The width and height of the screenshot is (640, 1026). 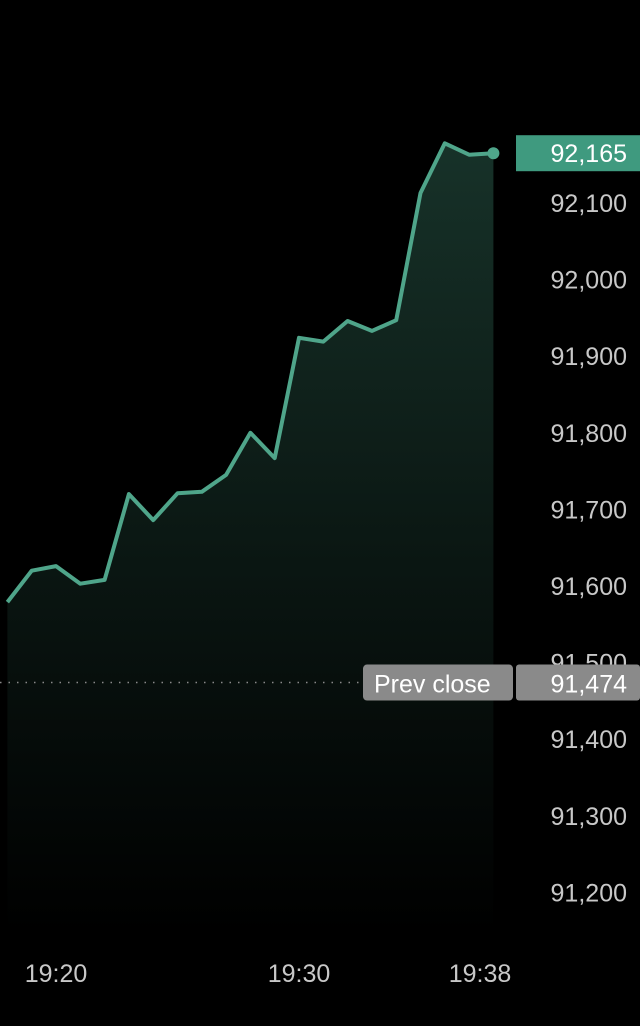 I want to click on prev-close-label: Prev close, so click(x=432, y=685).